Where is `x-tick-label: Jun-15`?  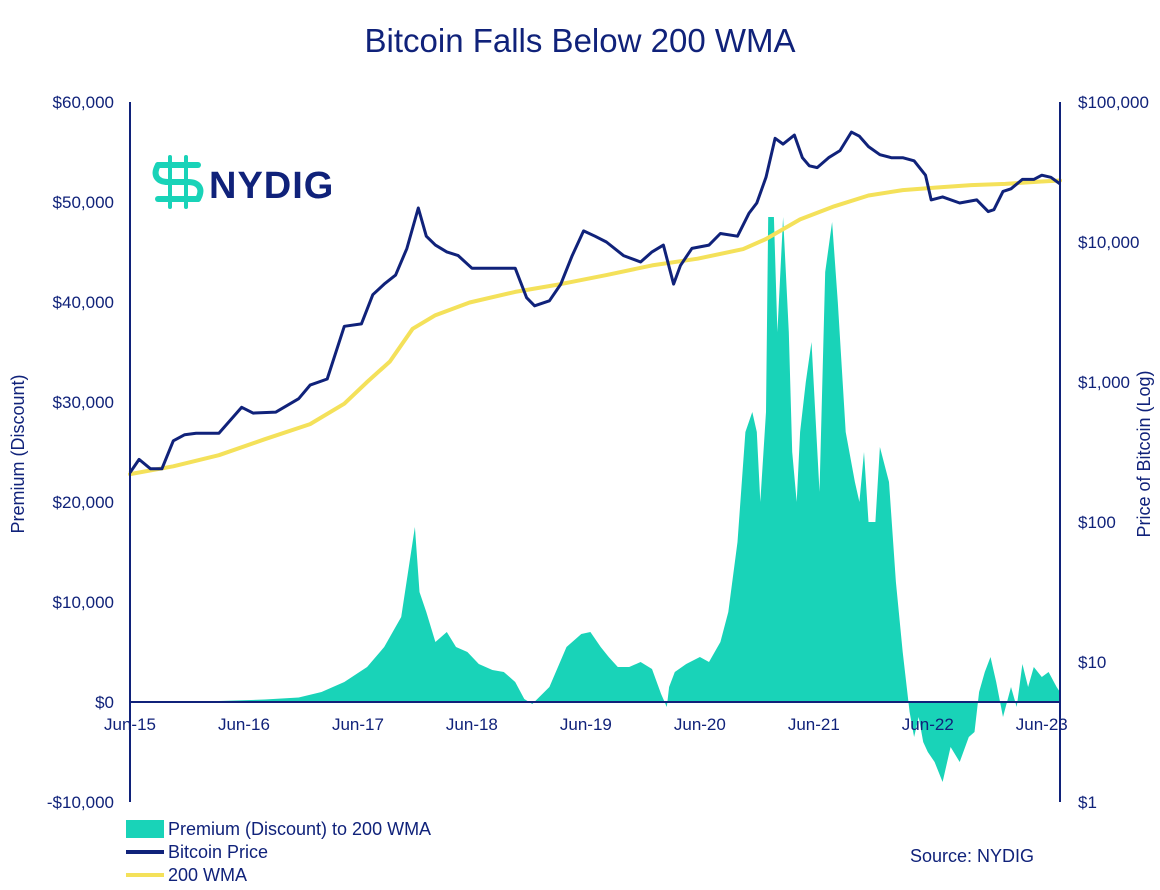
x-tick-label: Jun-15 is located at coordinates (130, 724).